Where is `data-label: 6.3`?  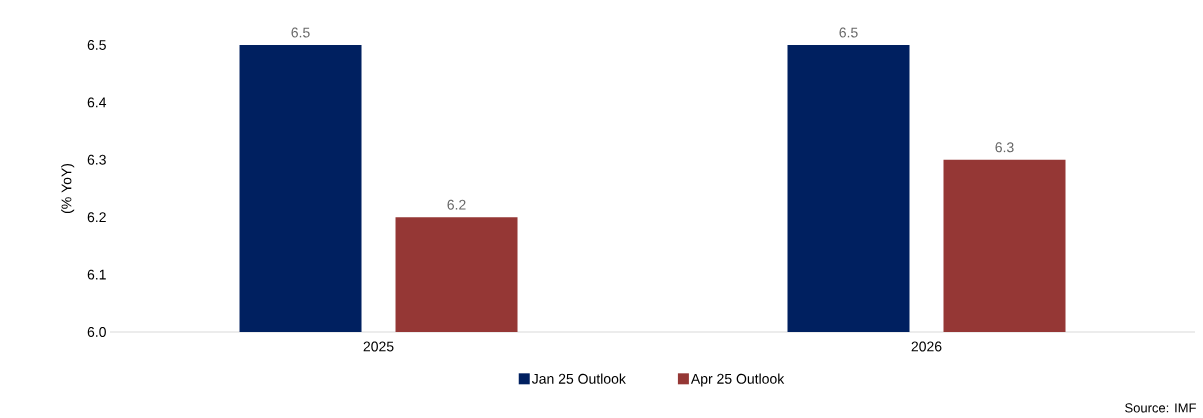
data-label: 6.3 is located at coordinates (1004, 147).